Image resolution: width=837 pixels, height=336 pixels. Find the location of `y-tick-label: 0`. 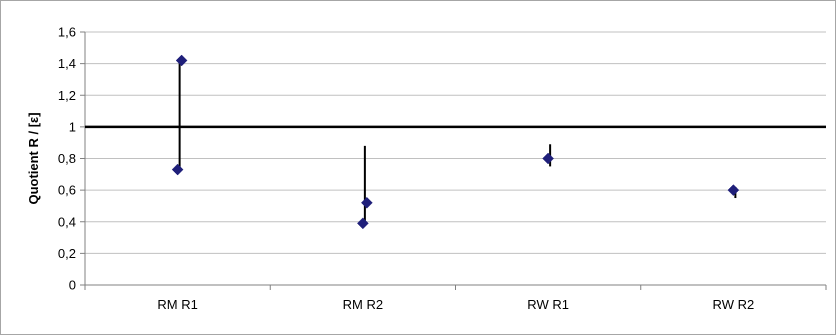

y-tick-label: 0 is located at coordinates (72, 285).